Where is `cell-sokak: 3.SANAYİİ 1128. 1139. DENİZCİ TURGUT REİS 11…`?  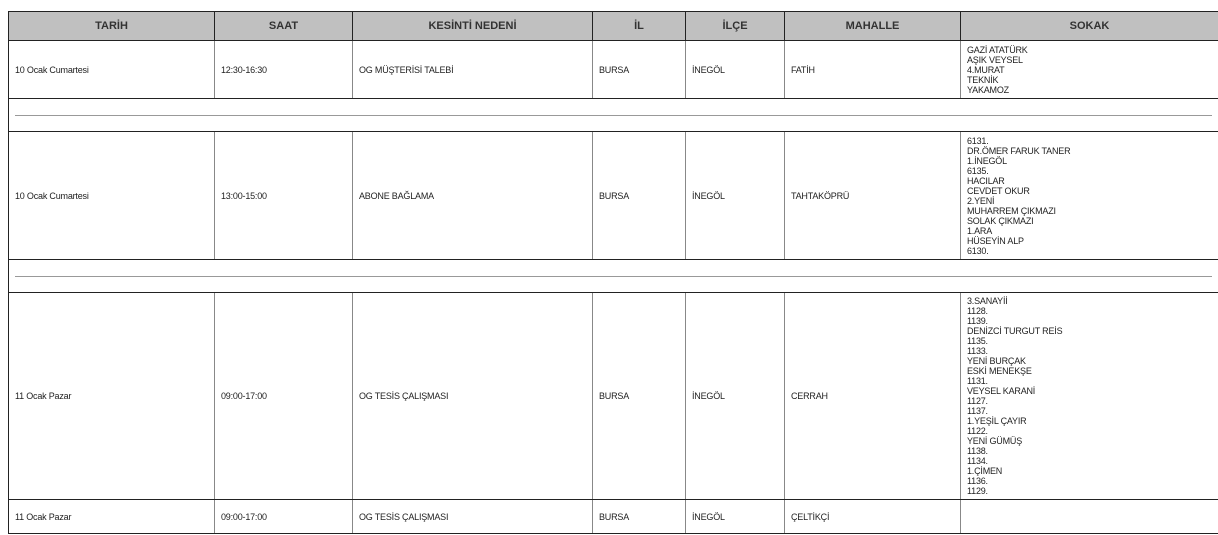 cell-sokak: 3.SANAYİİ 1128. 1139. DENİZCİ TURGUT REİS 11… is located at coordinates (1089, 396).